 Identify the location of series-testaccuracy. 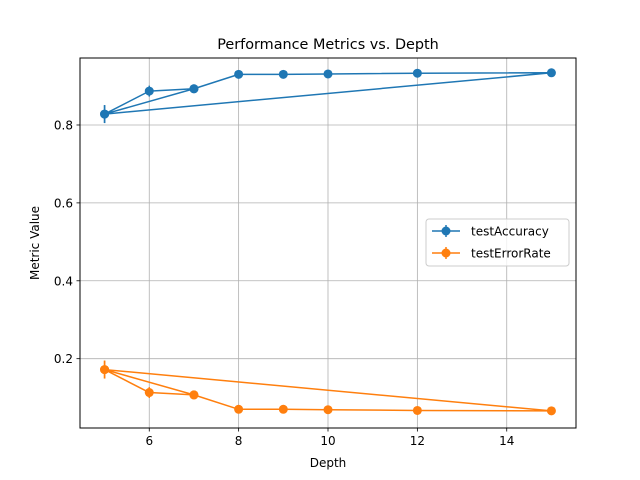
(328, 96).